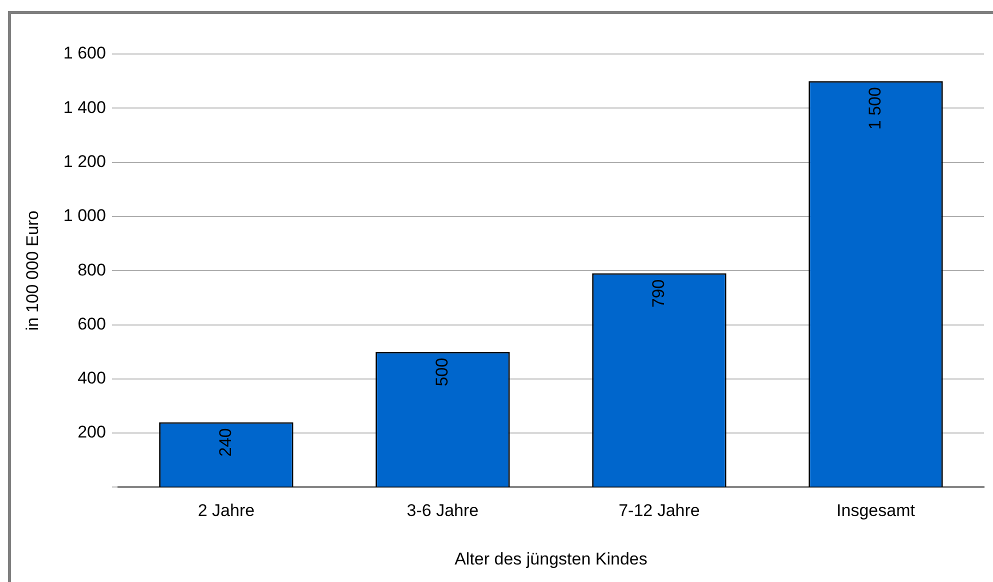 This screenshot has height=582, width=993. I want to click on x-axis-title: Alter des jüngsten Kindes, so click(551, 558).